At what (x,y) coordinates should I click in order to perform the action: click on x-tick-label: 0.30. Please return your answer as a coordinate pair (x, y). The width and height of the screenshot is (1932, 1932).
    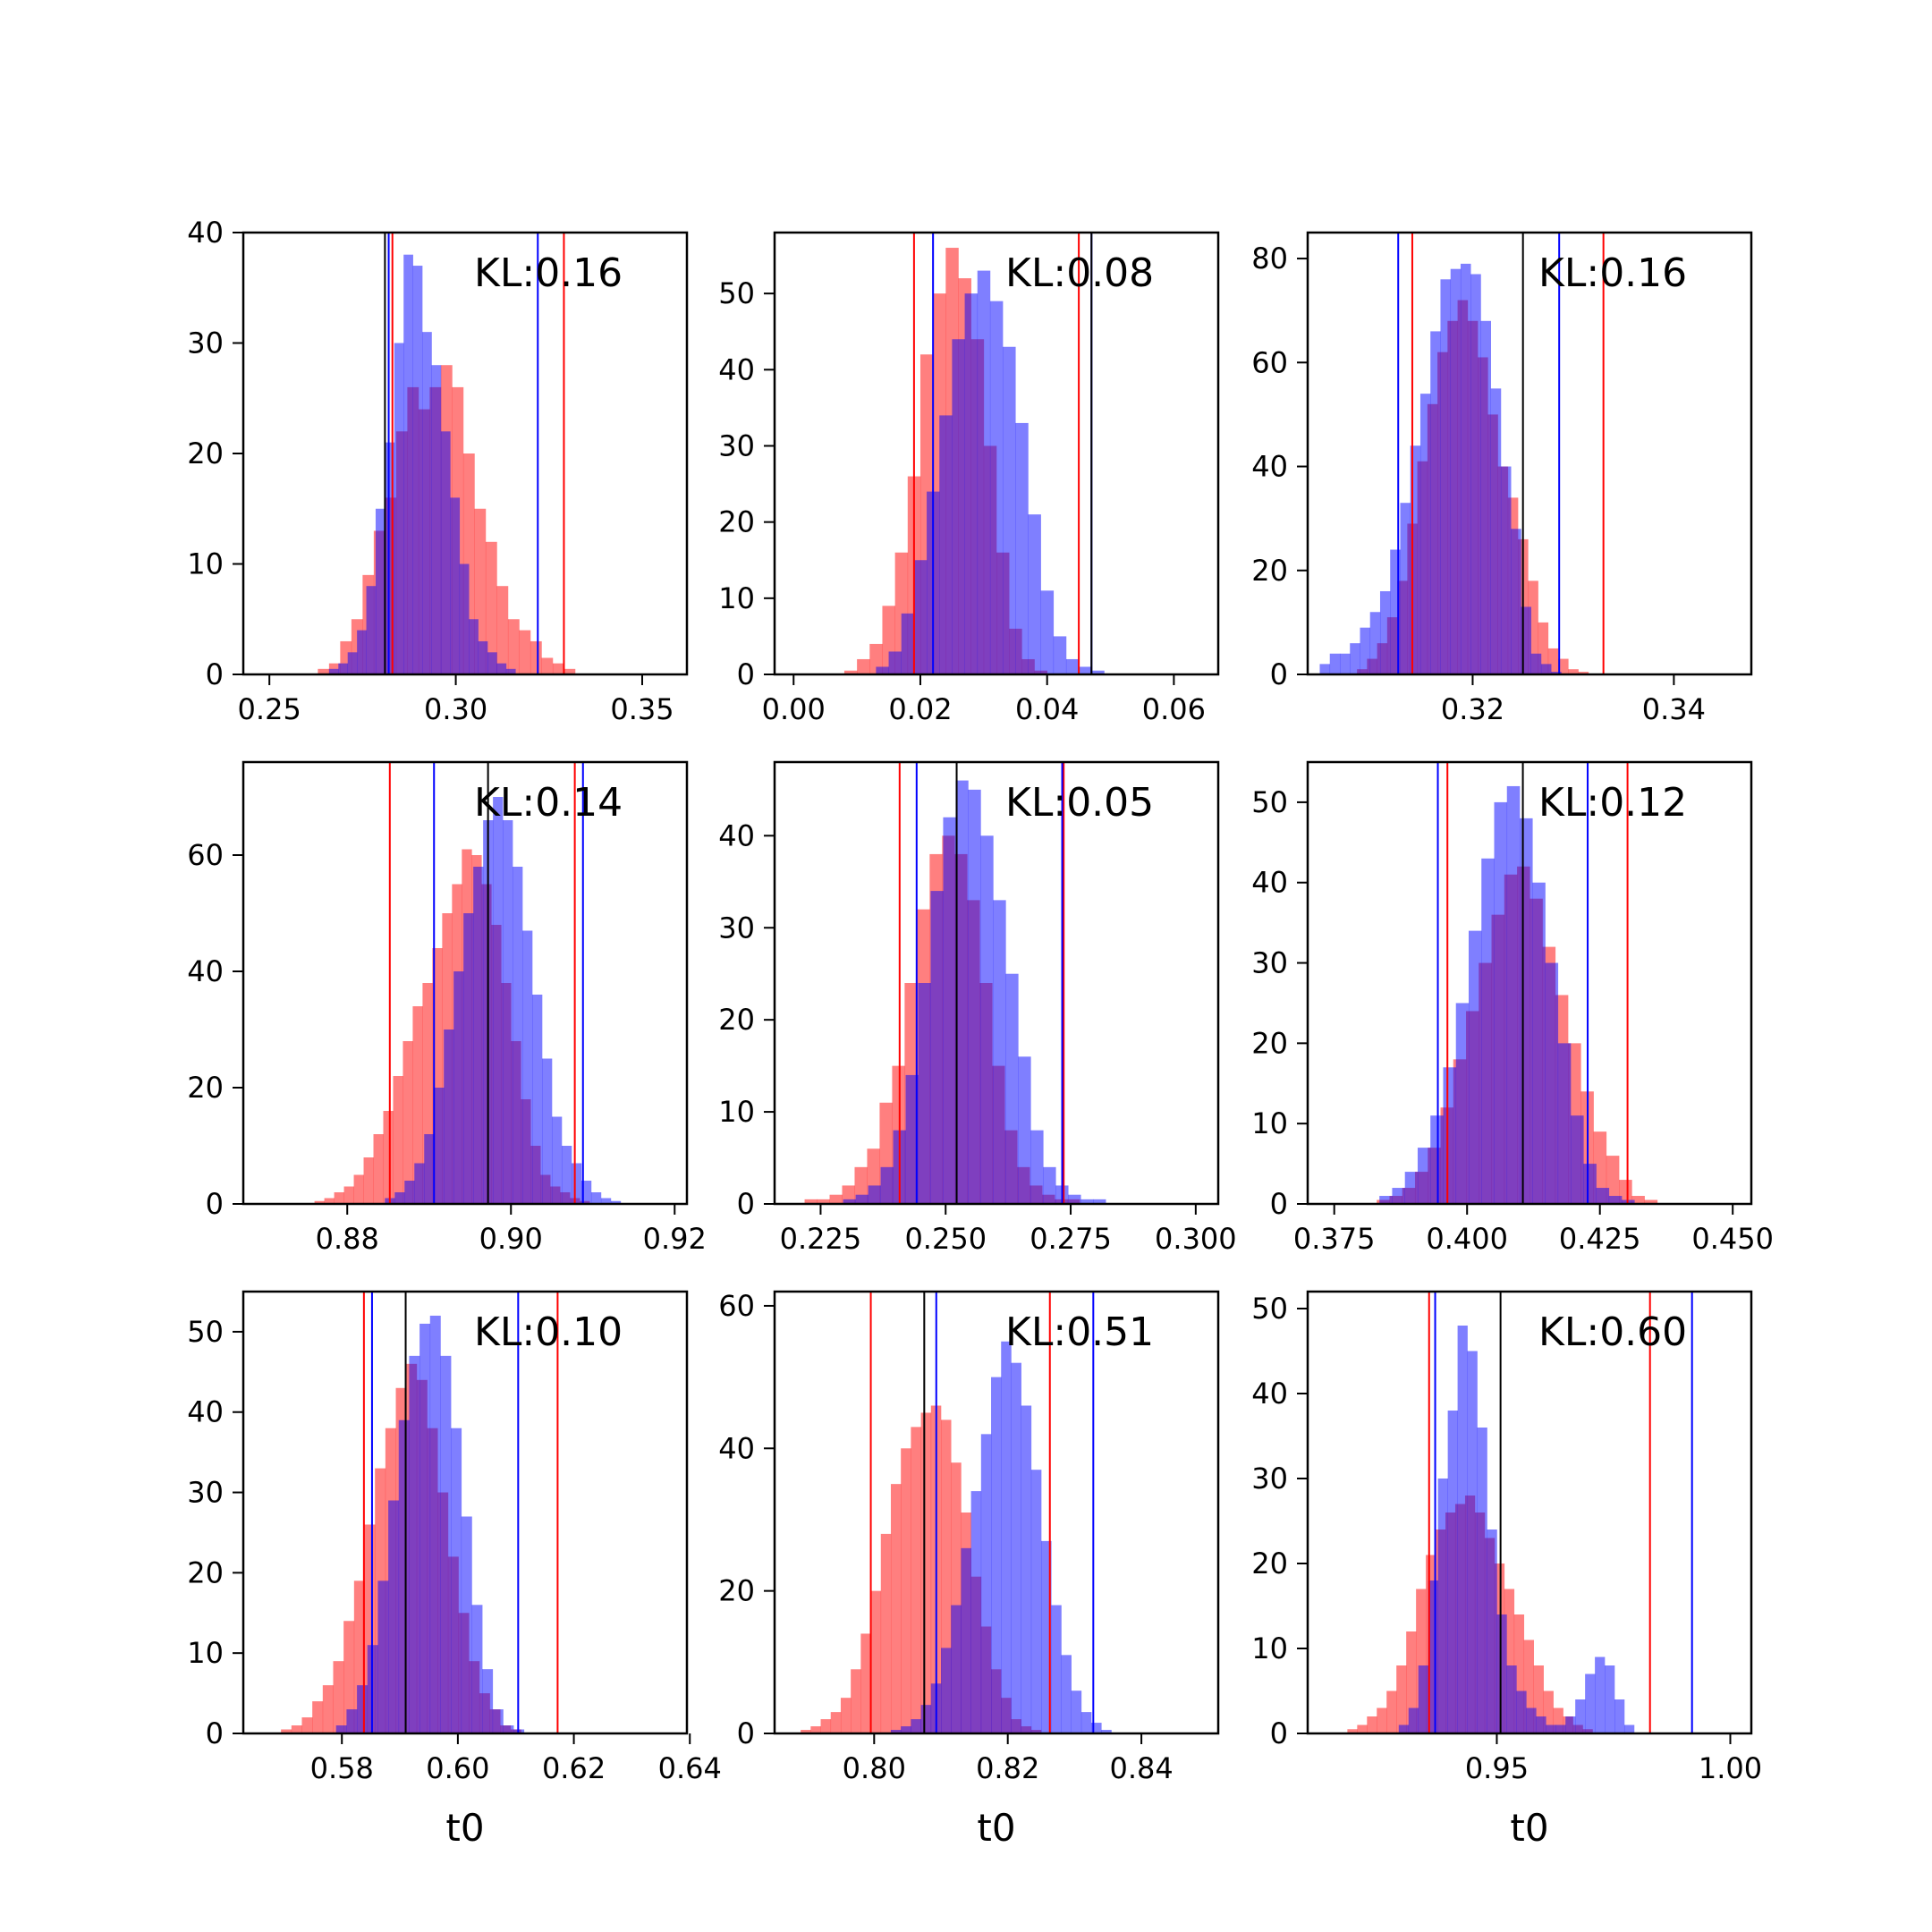
    Looking at the image, I should click on (455, 709).